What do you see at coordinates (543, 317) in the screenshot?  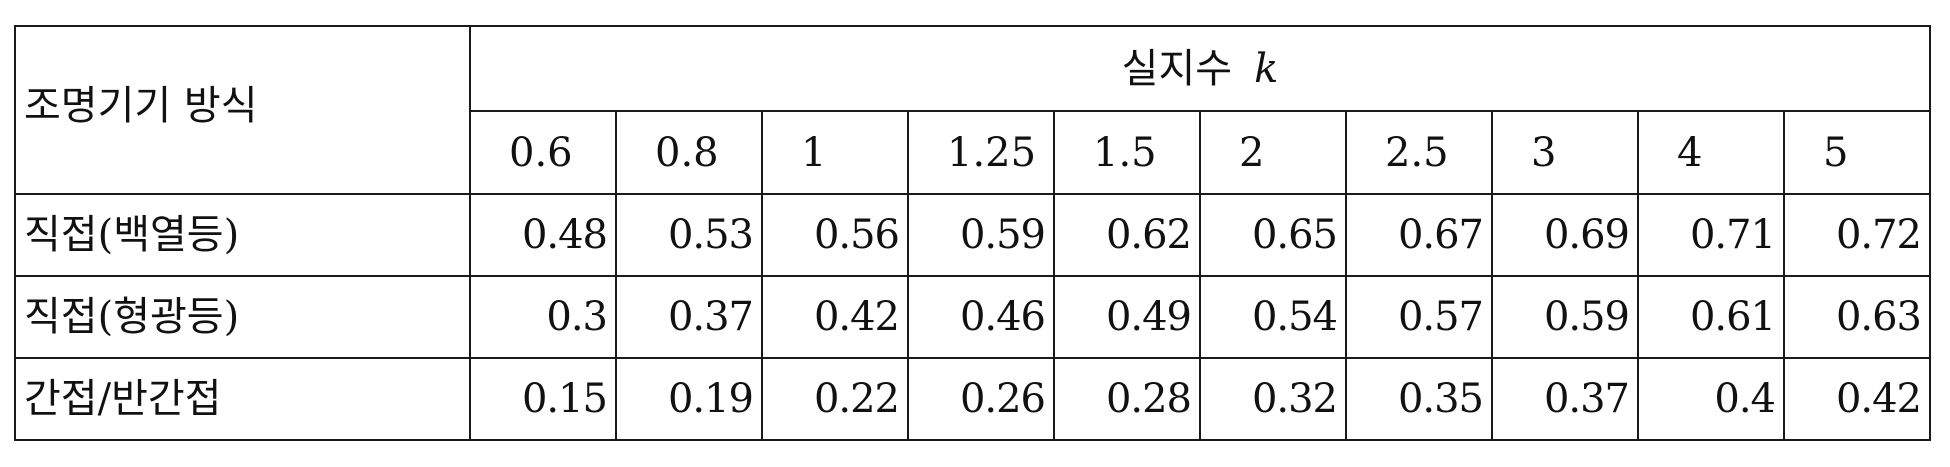 I see `table-cell: 0.3` at bounding box center [543, 317].